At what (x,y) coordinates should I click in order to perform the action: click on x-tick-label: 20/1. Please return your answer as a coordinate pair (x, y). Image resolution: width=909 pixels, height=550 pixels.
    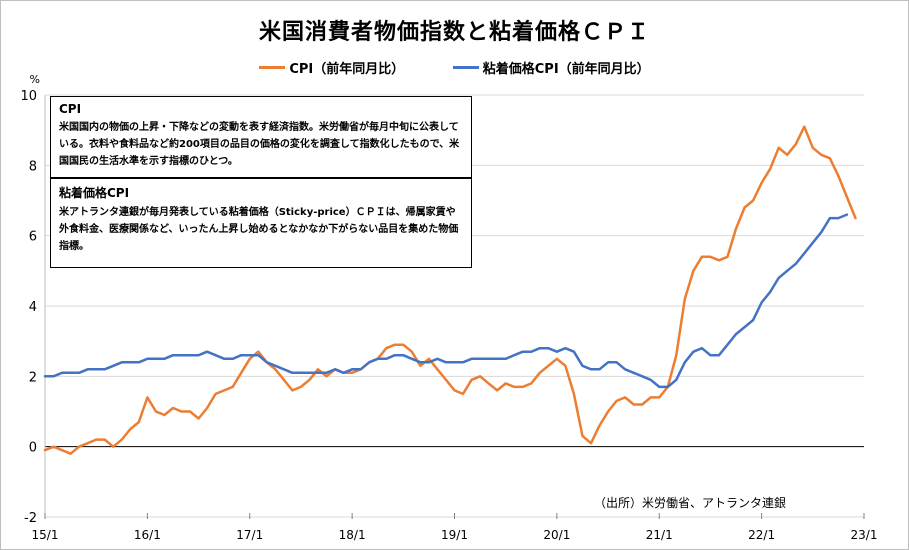
    Looking at the image, I should click on (556, 535).